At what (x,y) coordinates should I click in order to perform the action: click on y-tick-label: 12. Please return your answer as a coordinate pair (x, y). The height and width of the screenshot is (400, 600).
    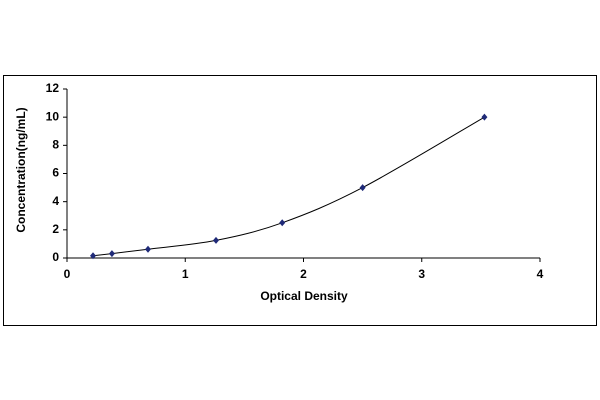
    Looking at the image, I should click on (53, 88).